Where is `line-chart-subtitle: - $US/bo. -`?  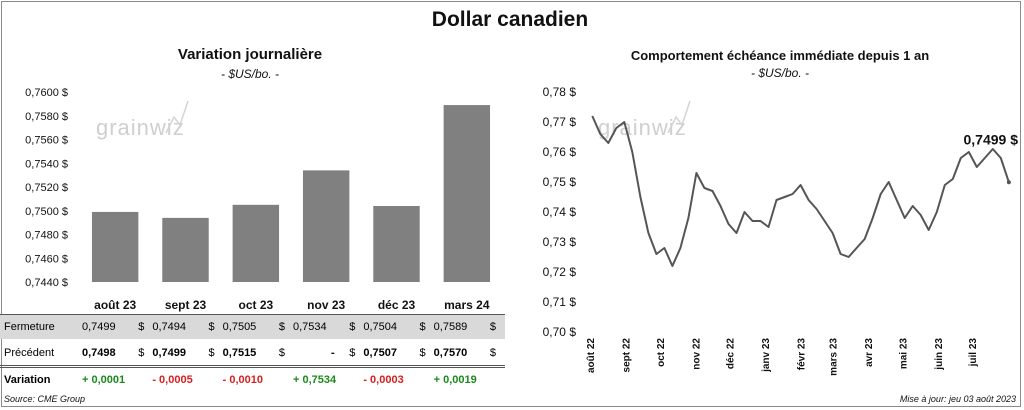 line-chart-subtitle: - $US/bo. - is located at coordinates (780, 73).